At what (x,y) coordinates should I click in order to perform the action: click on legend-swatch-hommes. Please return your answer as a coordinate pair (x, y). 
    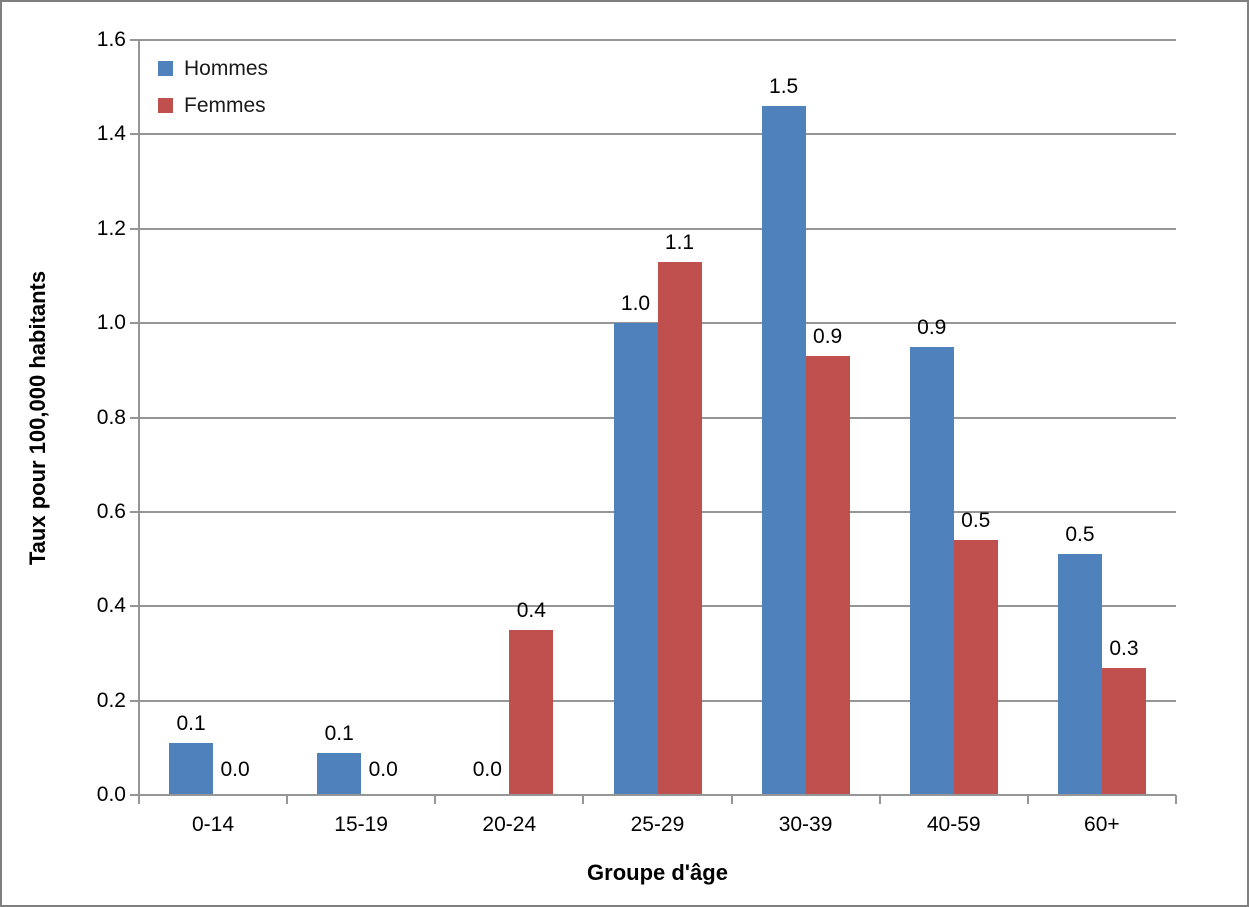
    Looking at the image, I should click on (165, 68).